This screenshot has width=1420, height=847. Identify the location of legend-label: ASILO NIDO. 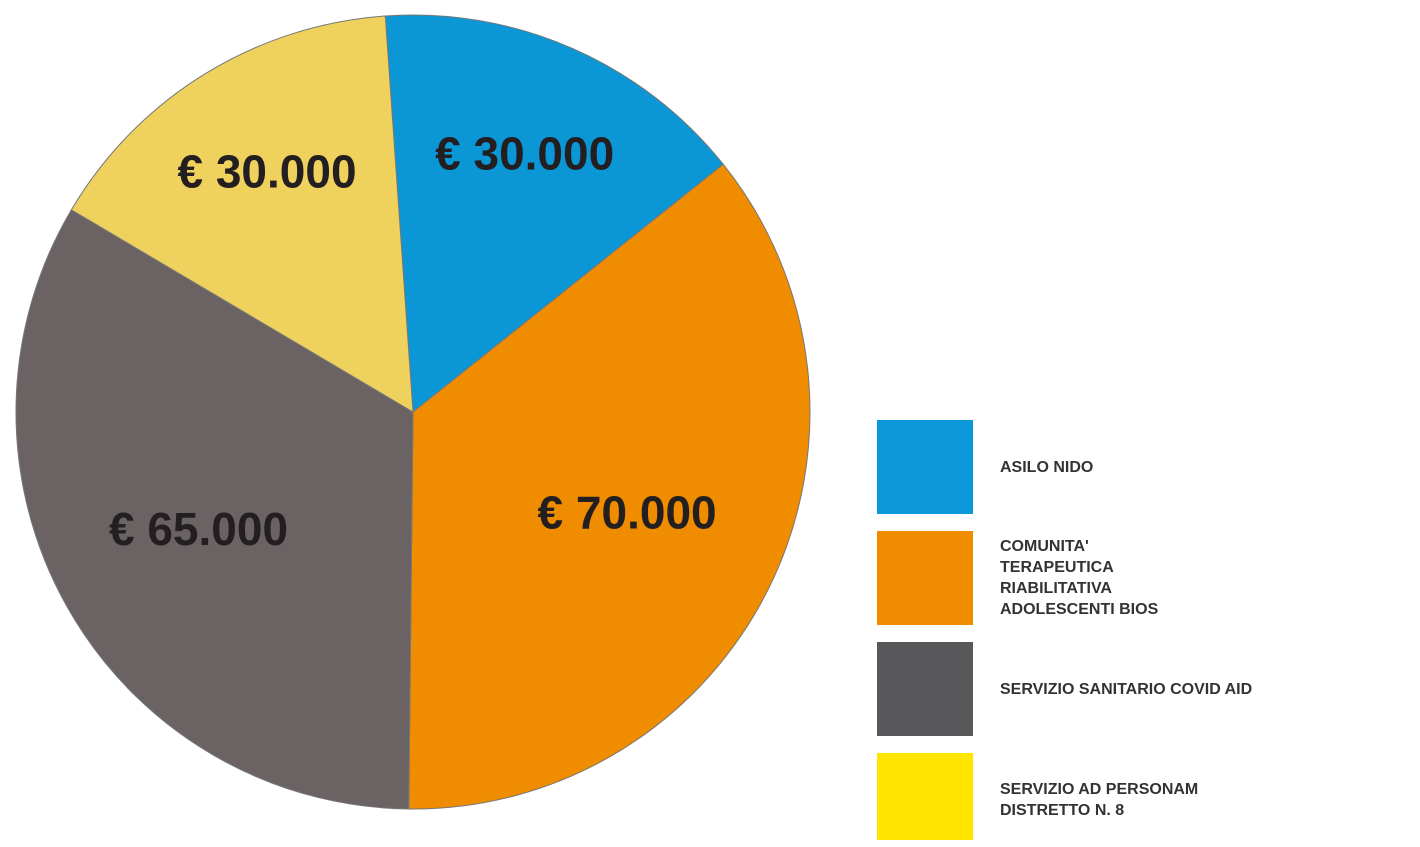
(1047, 467).